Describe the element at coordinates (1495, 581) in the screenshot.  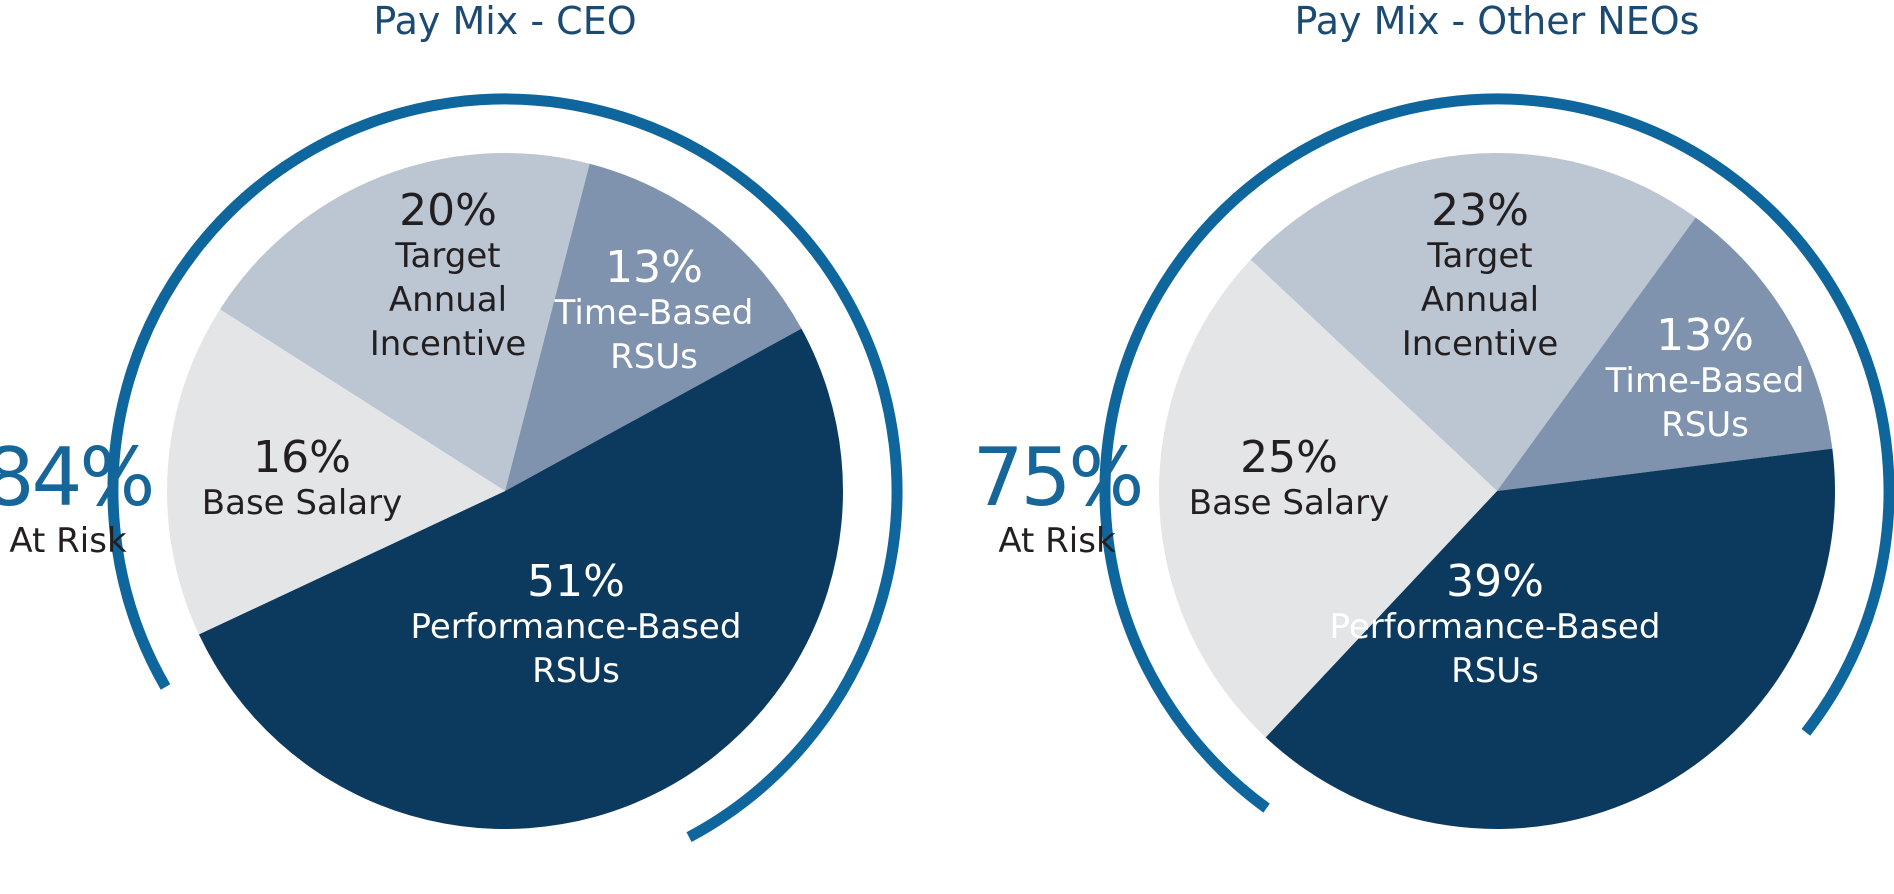
I see `slice-percent-label: 39%` at that location.